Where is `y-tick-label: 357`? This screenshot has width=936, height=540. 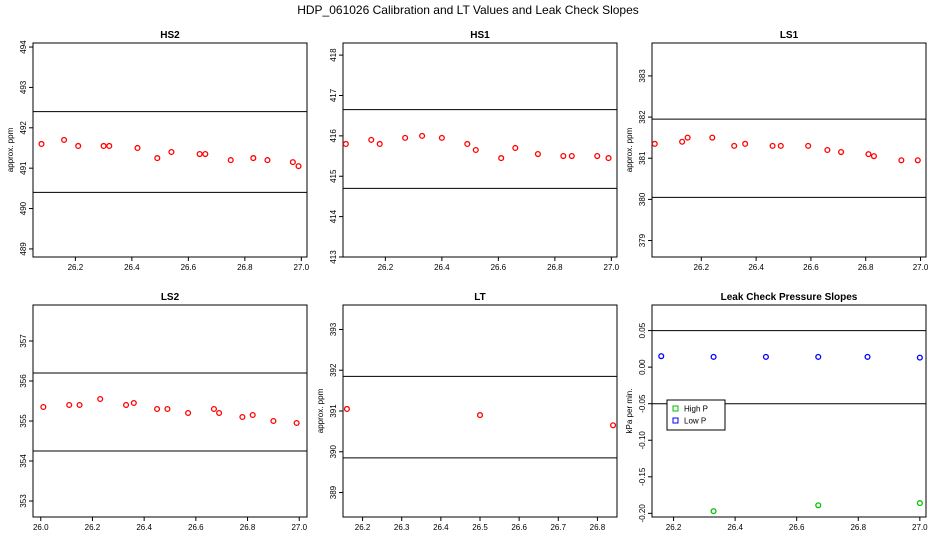 y-tick-label: 357 is located at coordinates (23, 341).